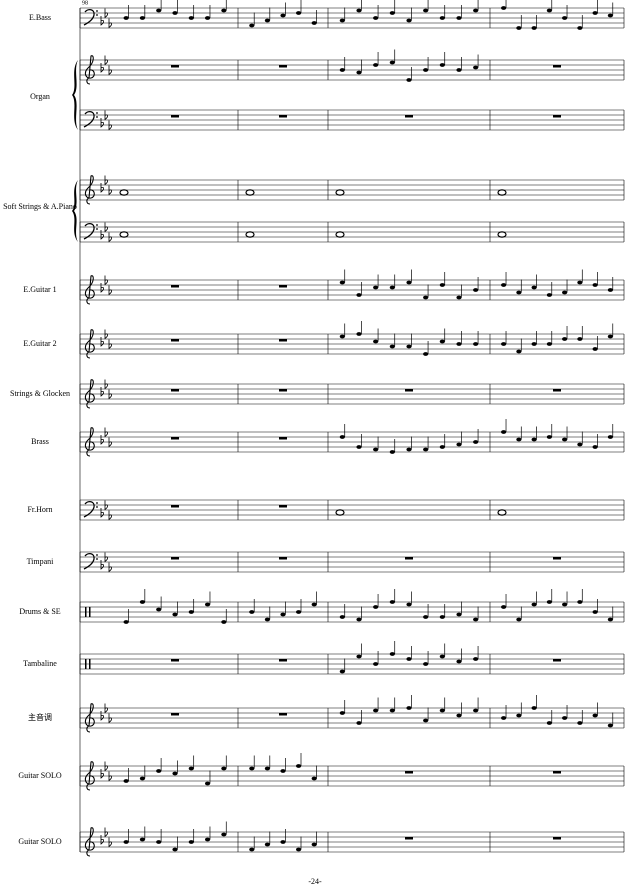  I want to click on instrument-label: Brass, so click(40, 441).